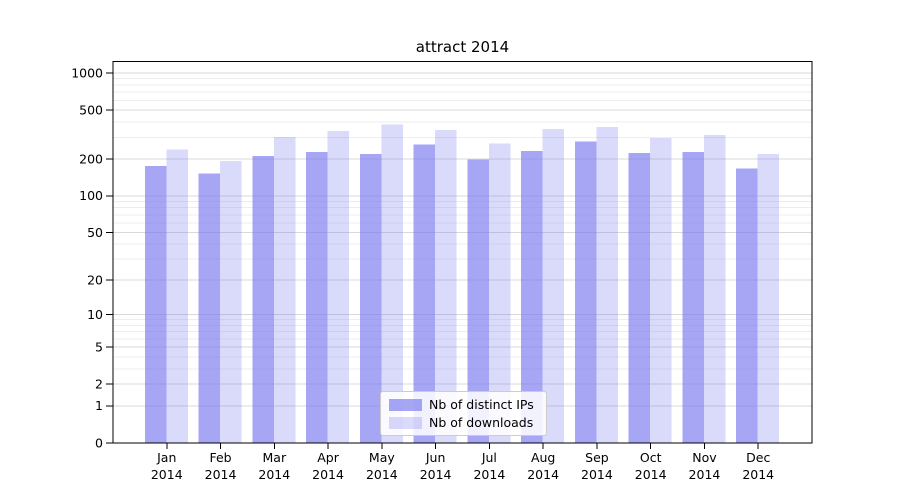 Image resolution: width=900 pixels, height=500 pixels. What do you see at coordinates (651, 457) in the screenshot?
I see `x-tick-label-month: Oct` at bounding box center [651, 457].